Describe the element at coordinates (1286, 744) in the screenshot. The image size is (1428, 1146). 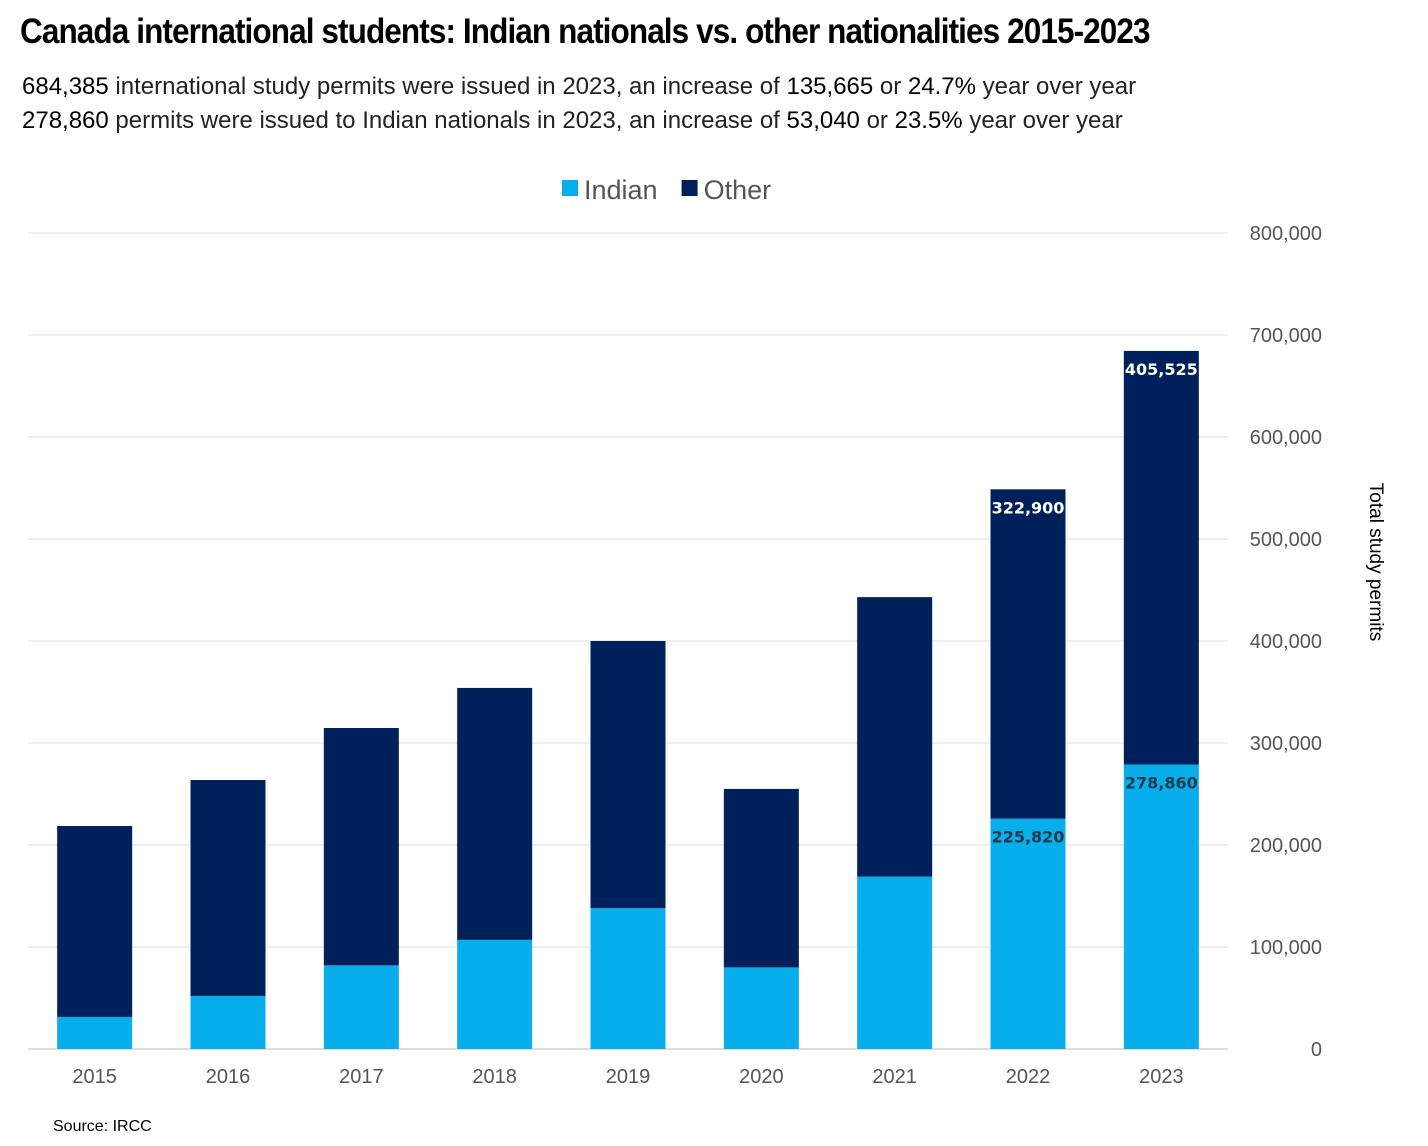
I see `y-tick-label: 300,000` at that location.